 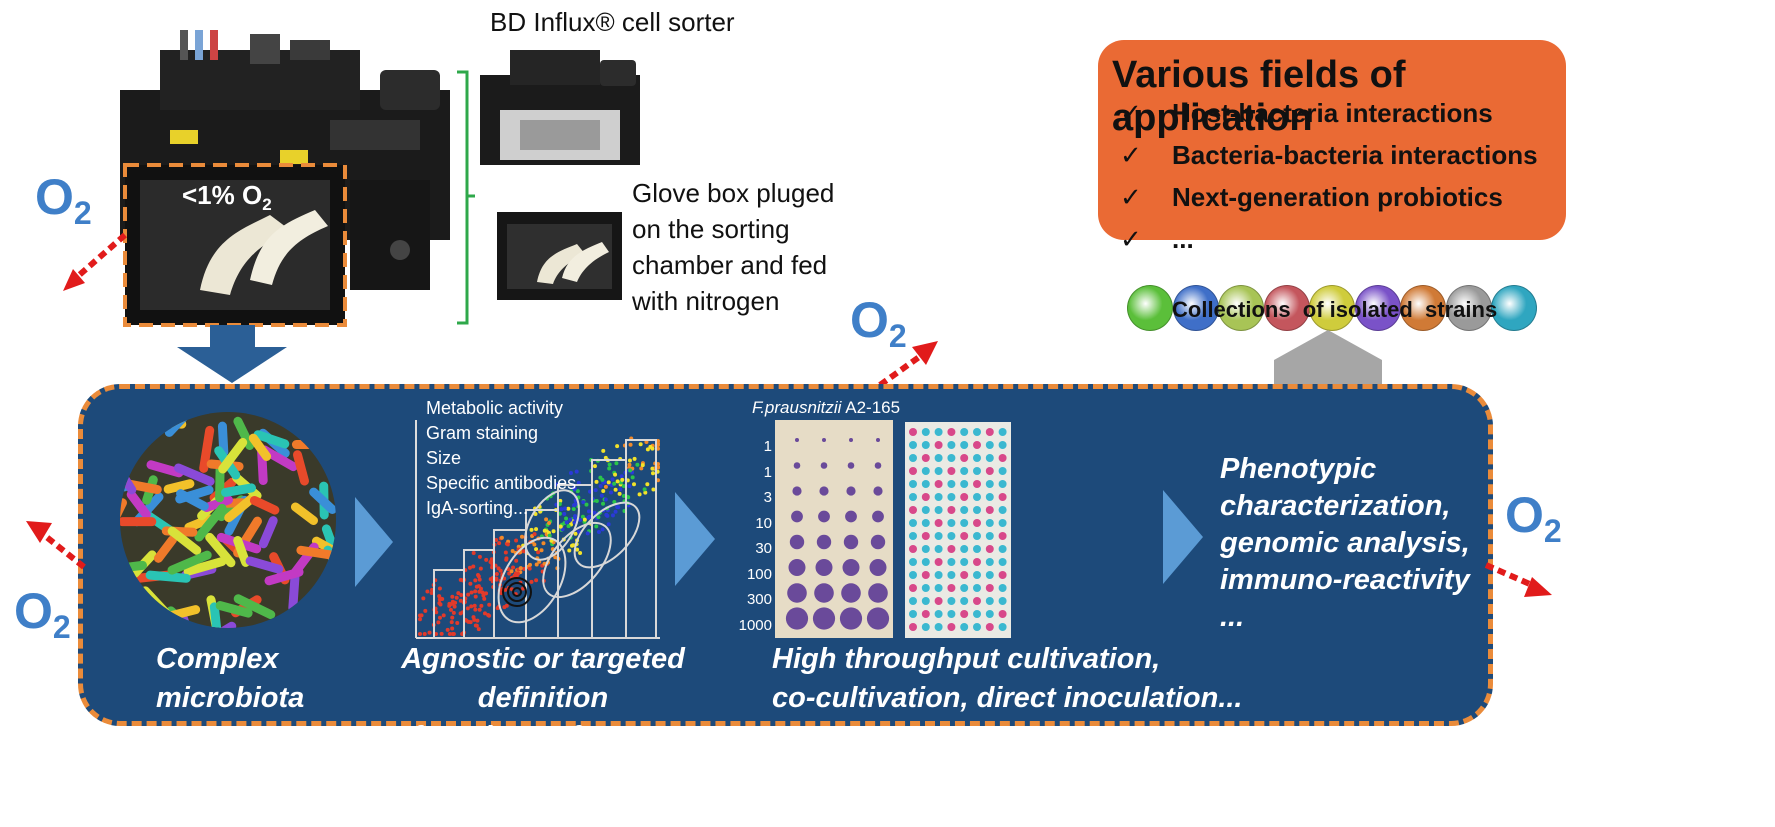 What do you see at coordinates (1423, 308) in the screenshot?
I see `strain-plate` at bounding box center [1423, 308].